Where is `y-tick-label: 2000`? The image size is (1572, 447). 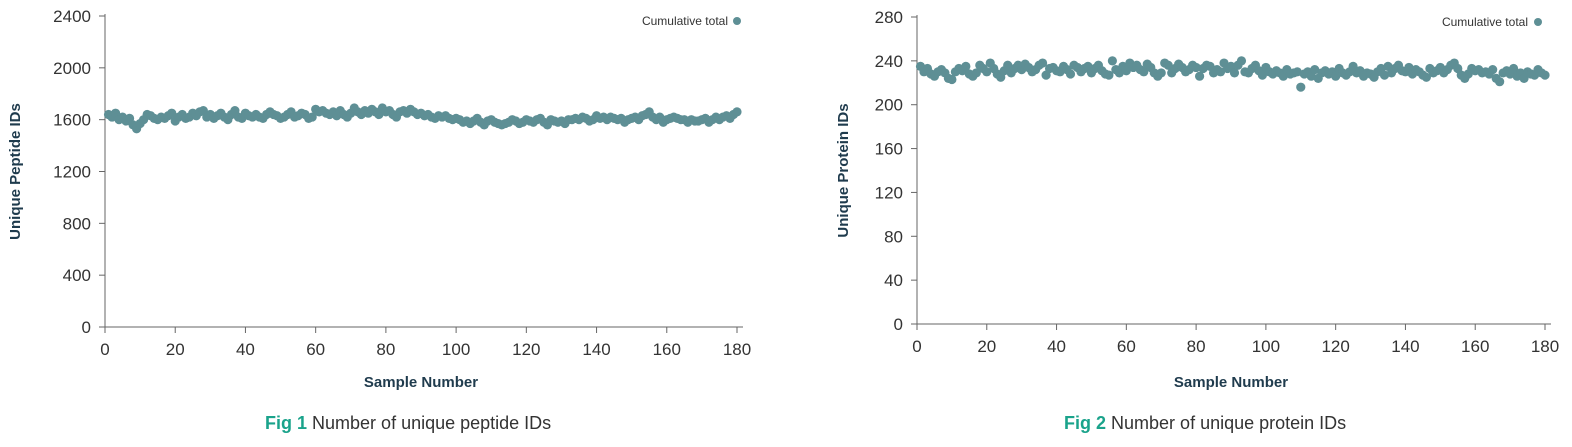
y-tick-label: 2000 is located at coordinates (72, 68).